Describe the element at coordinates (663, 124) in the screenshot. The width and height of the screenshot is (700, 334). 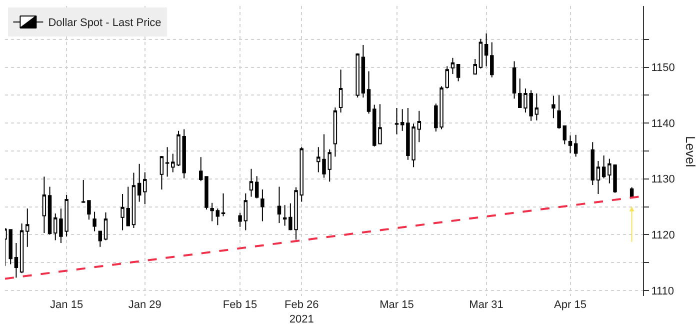
I see `y-tick-label: 1140` at that location.